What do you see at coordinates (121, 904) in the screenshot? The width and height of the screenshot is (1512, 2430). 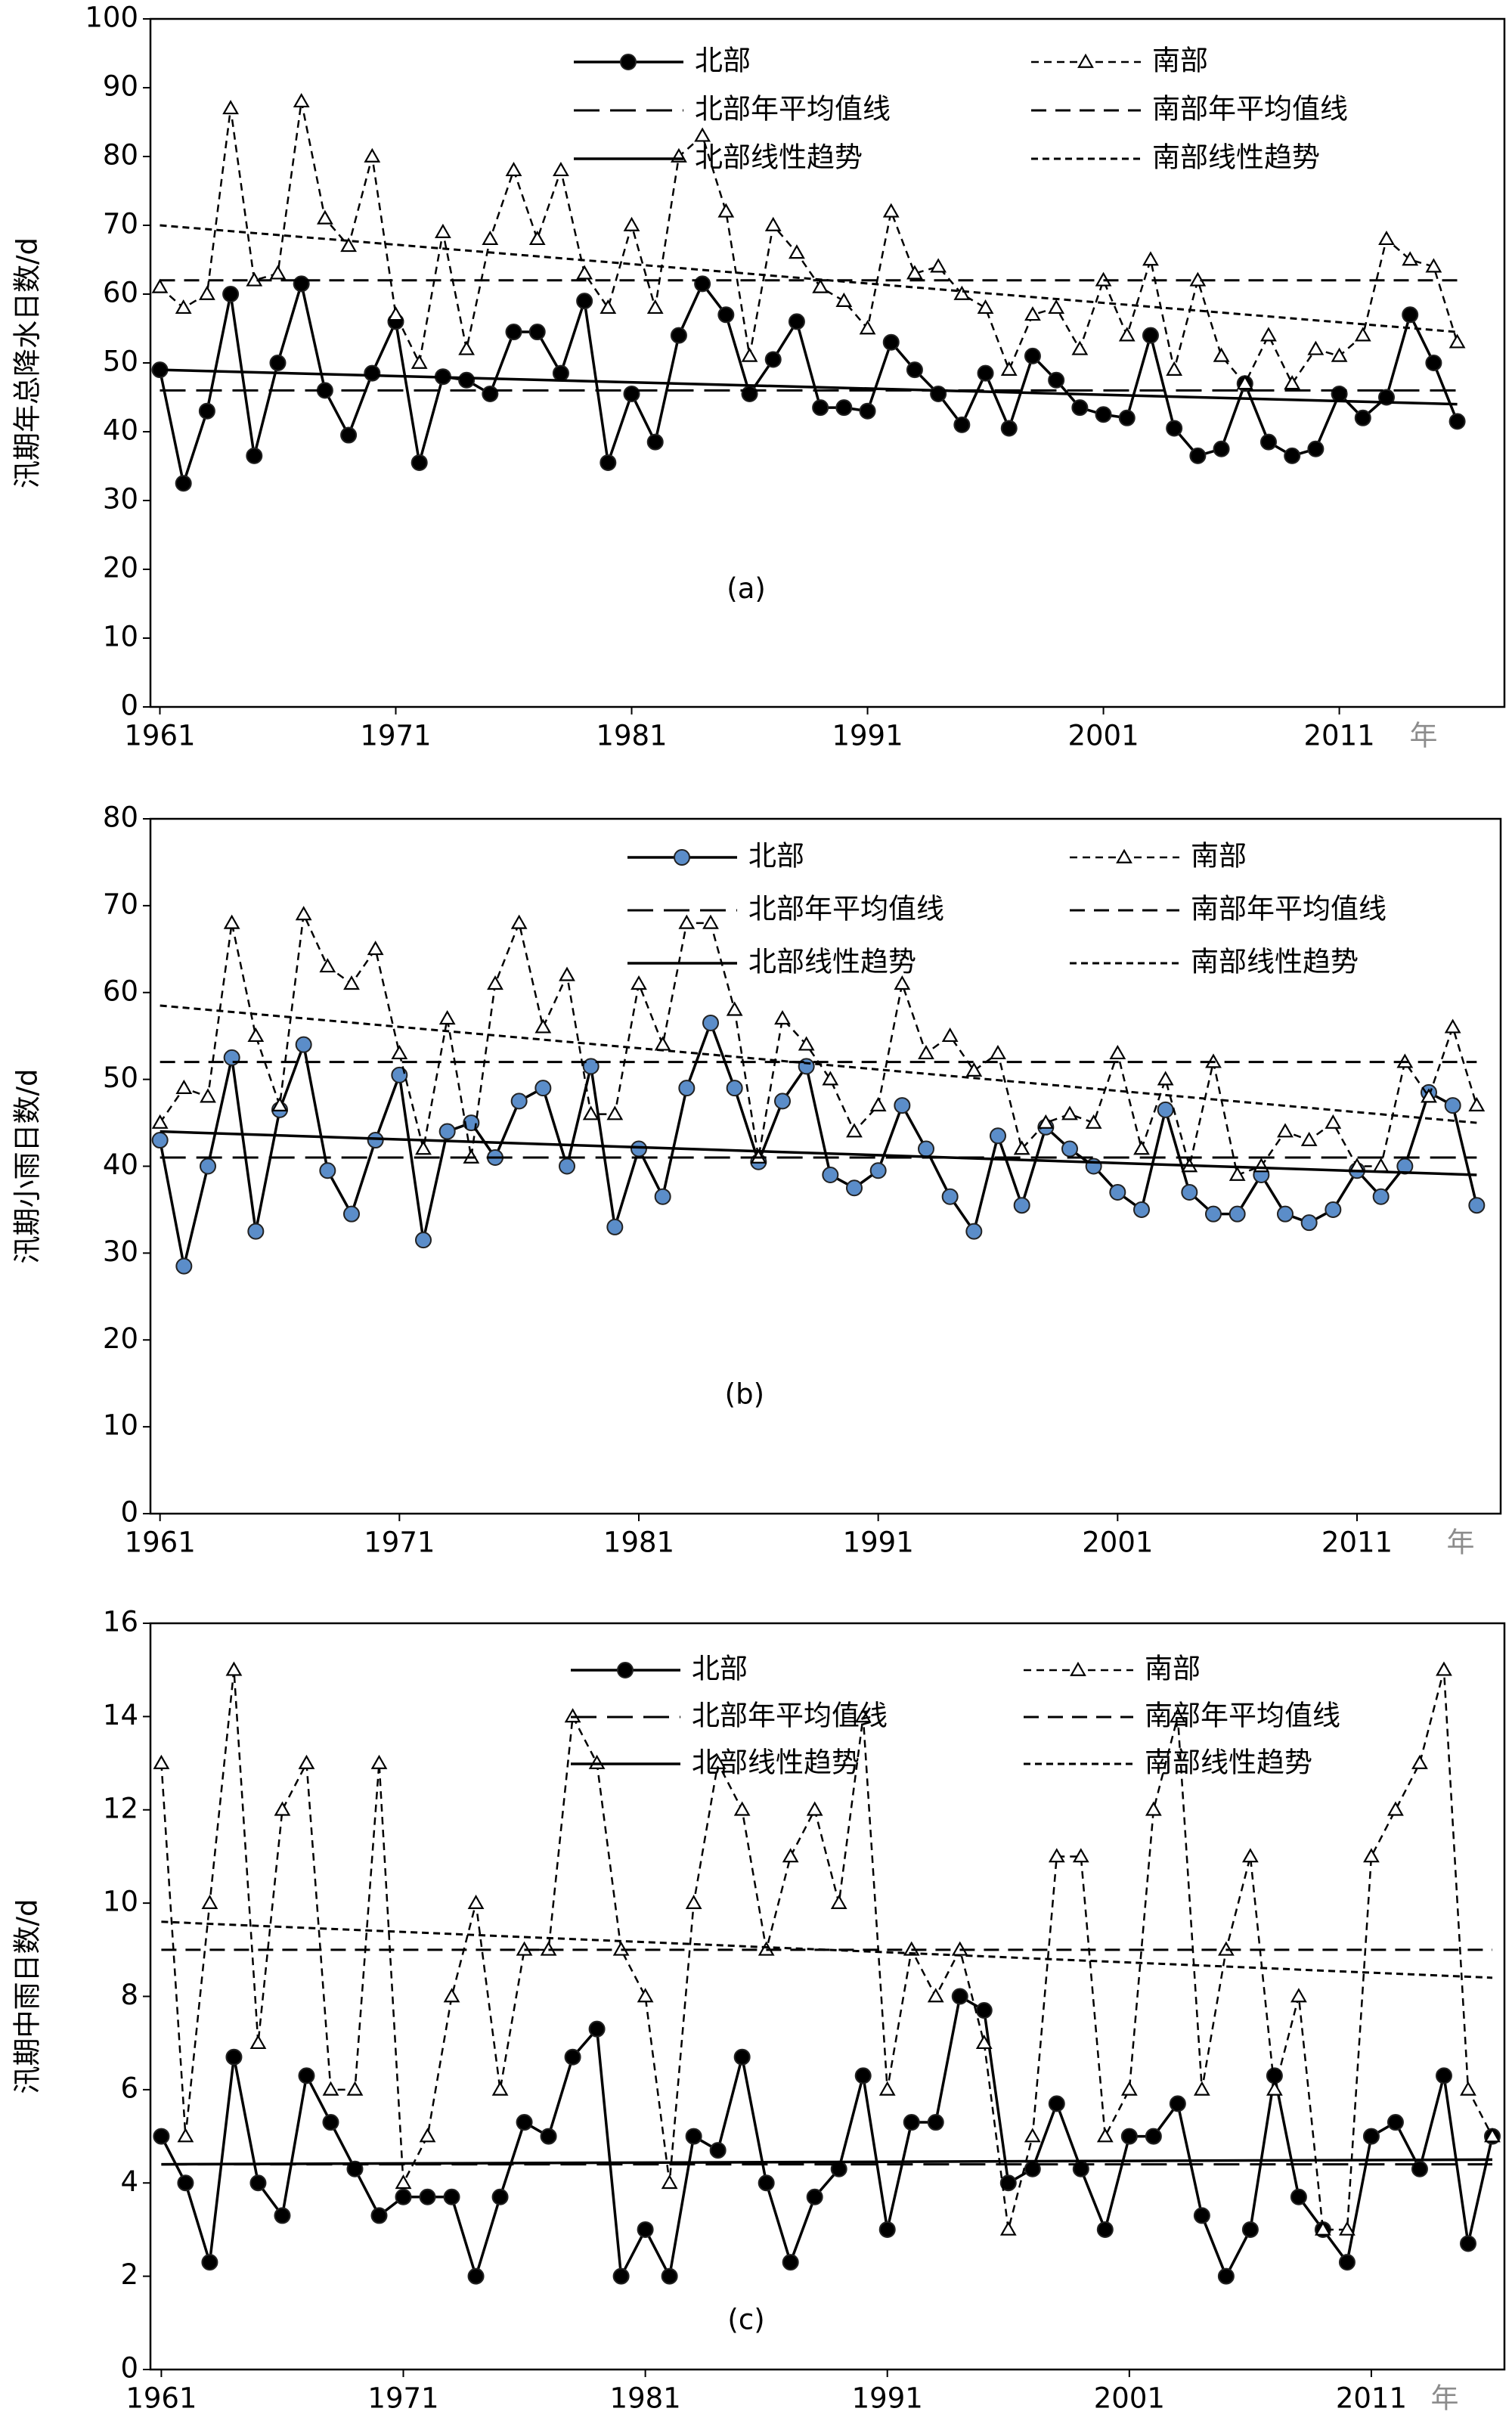 I see `y-tick-label: 70` at bounding box center [121, 904].